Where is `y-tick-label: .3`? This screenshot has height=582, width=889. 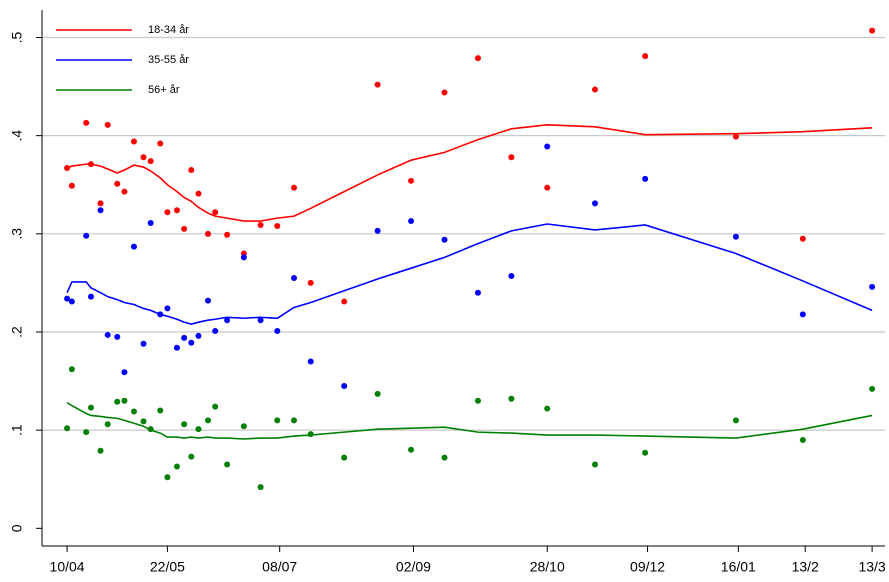 y-tick-label: .3 is located at coordinates (17, 234).